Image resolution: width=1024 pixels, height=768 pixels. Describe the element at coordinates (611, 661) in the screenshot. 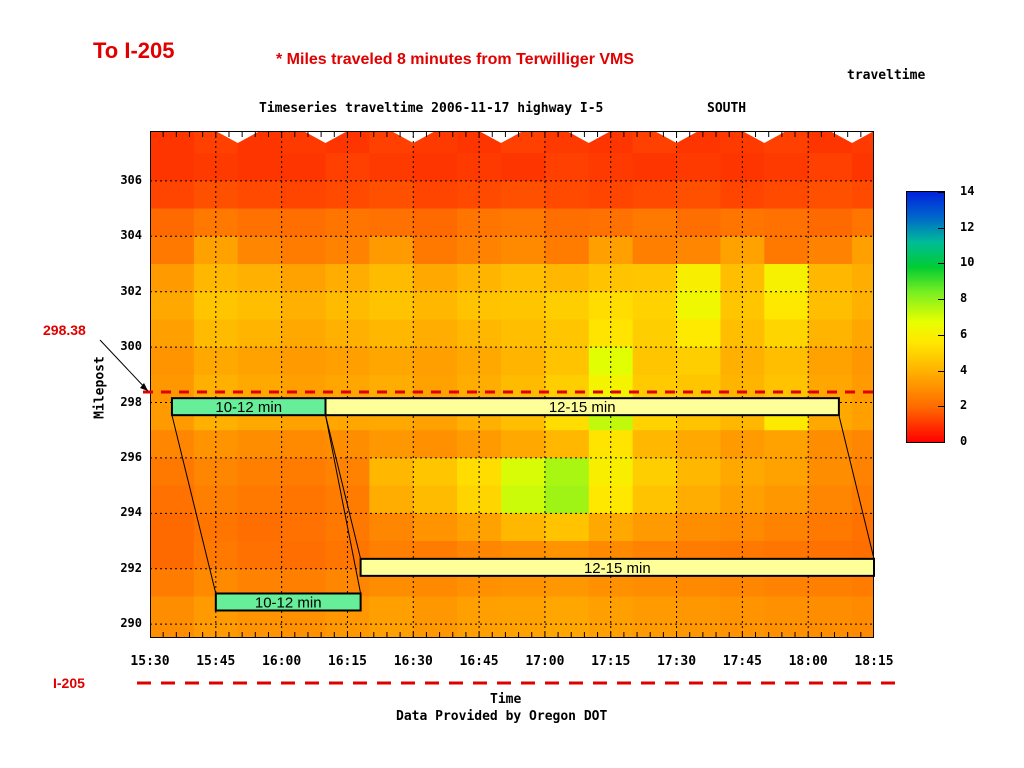

I see `x-tick-label: 17:15` at that location.